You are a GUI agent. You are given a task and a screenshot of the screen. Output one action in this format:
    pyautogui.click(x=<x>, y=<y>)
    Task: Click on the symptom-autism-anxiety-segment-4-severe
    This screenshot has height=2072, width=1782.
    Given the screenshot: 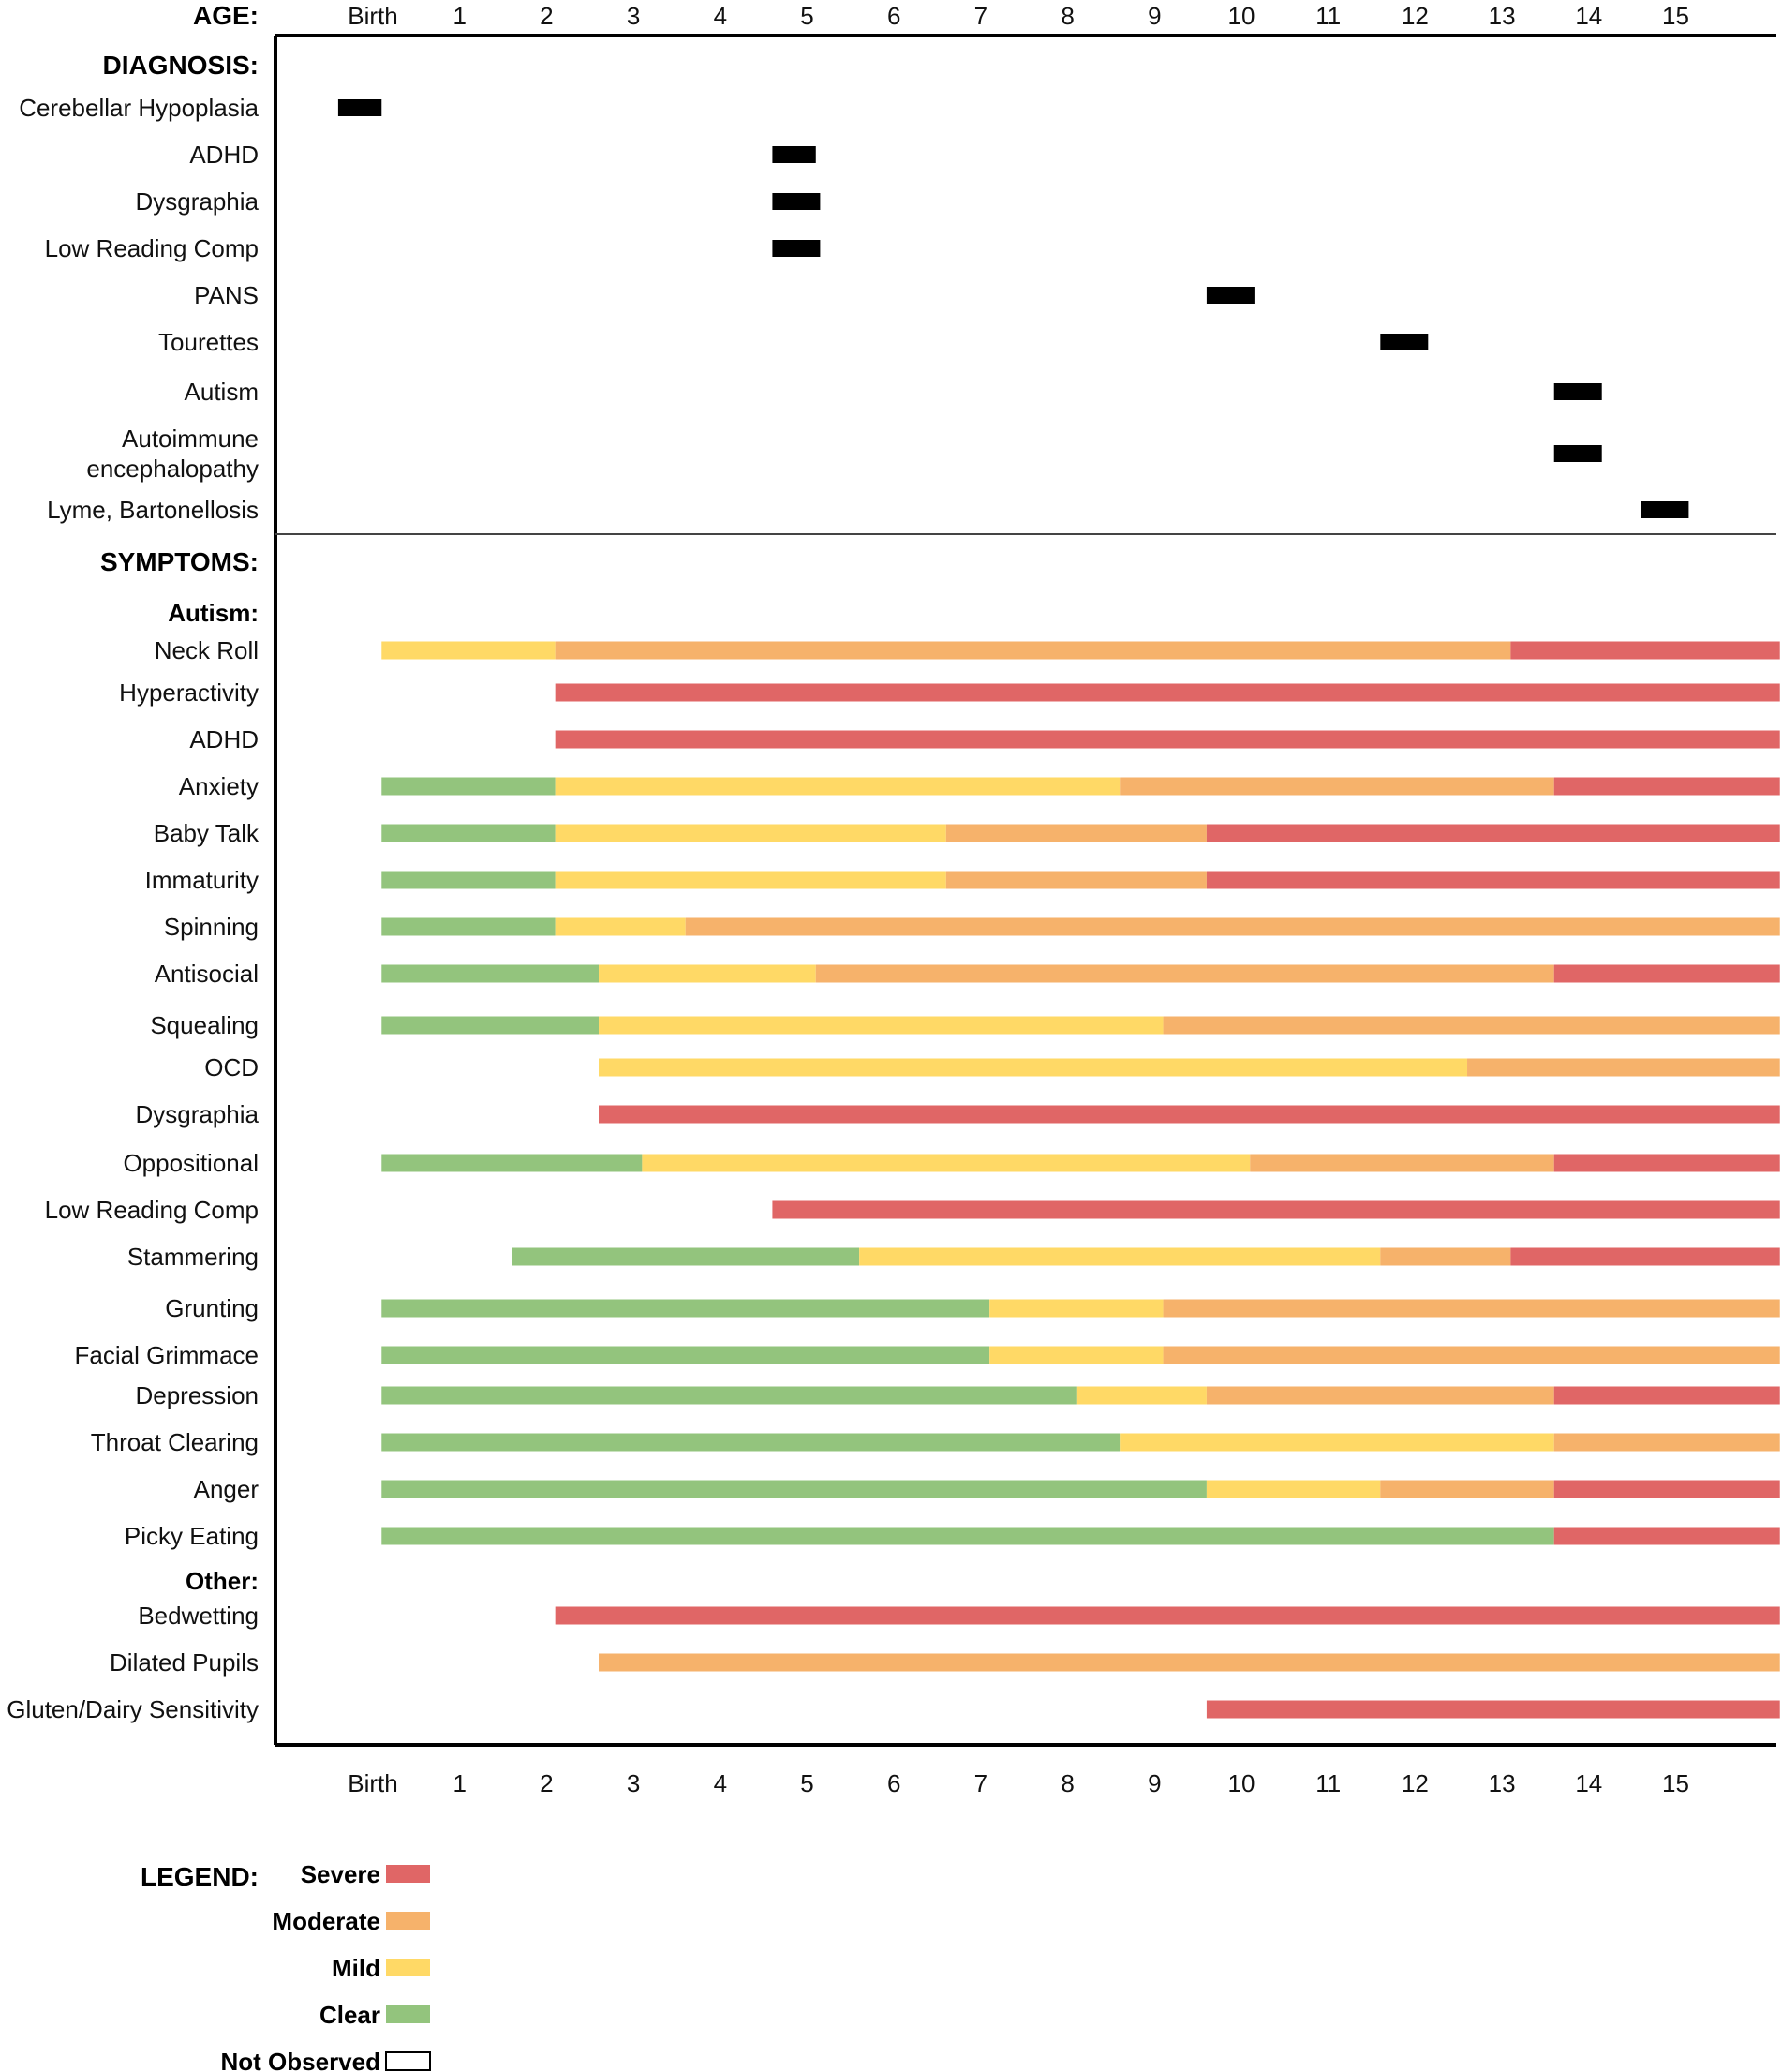 What is the action you would take?
    pyautogui.click(x=1666, y=786)
    